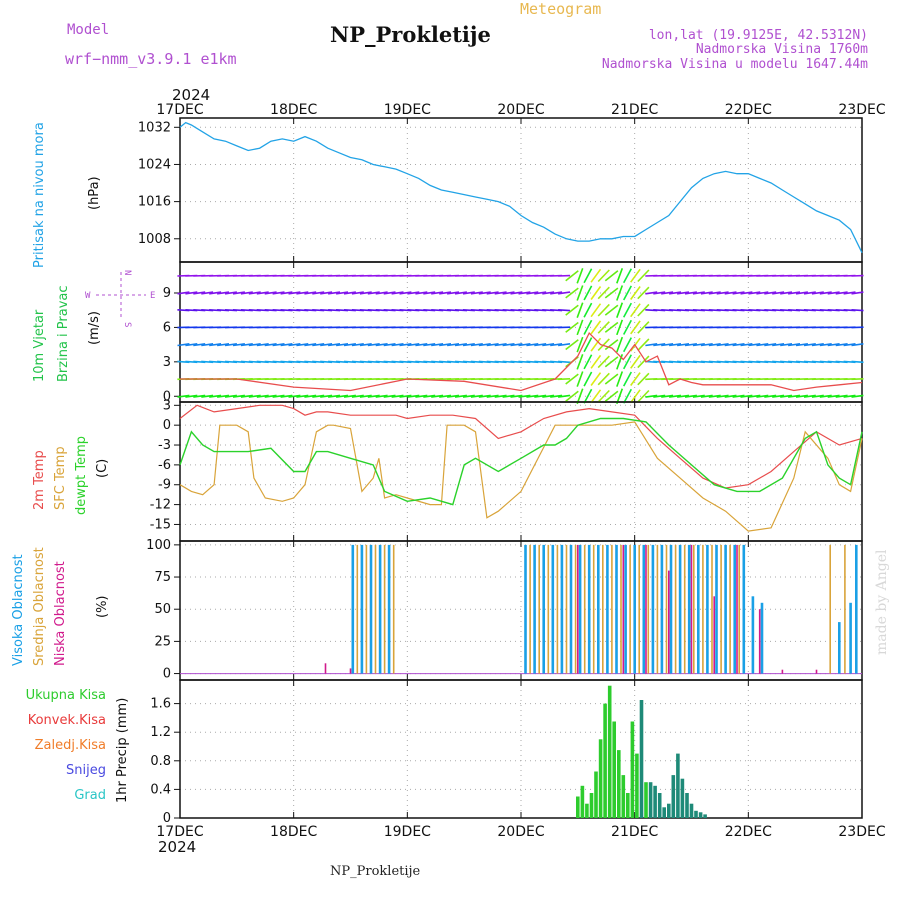  I want to click on cloud-panel: 0 25 50 75 100, so click(504, 610).